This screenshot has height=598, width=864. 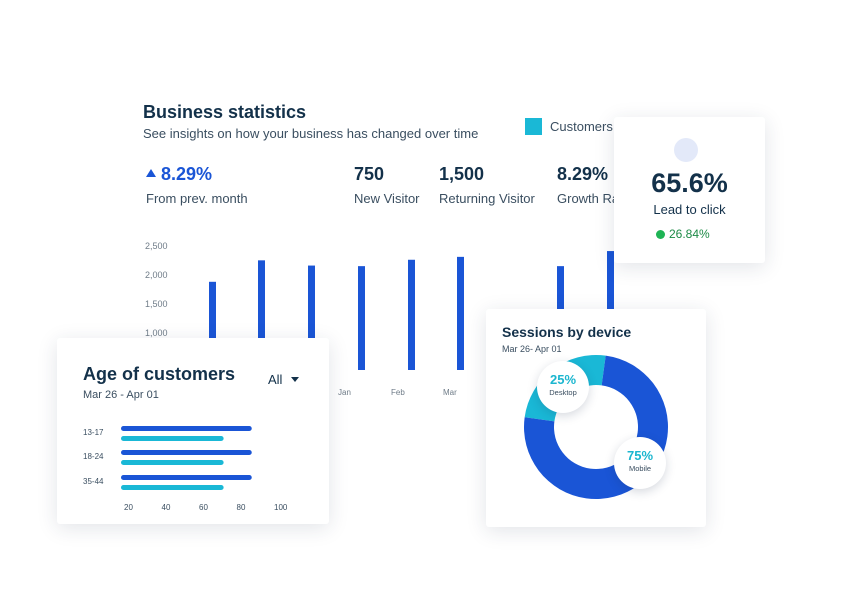 I want to click on desktop-percent: 25%, so click(x=563, y=379).